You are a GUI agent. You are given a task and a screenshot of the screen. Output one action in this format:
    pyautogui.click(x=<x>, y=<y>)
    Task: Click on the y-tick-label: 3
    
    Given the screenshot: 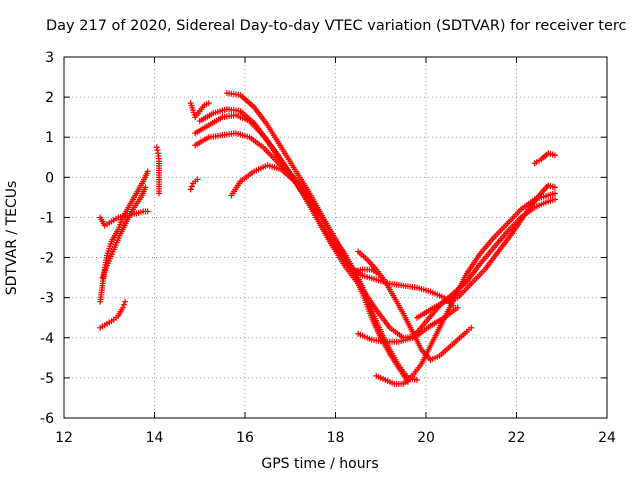 What is the action you would take?
    pyautogui.click(x=49, y=58)
    